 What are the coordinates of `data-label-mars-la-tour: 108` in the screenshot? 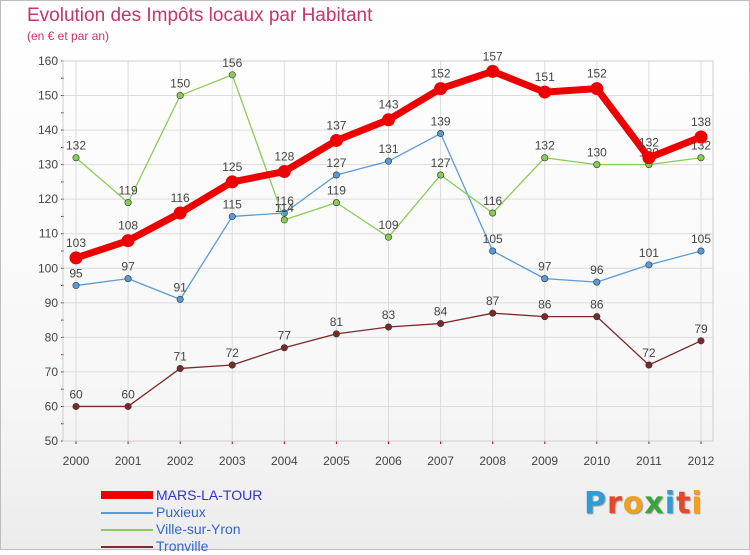 It's located at (128, 226).